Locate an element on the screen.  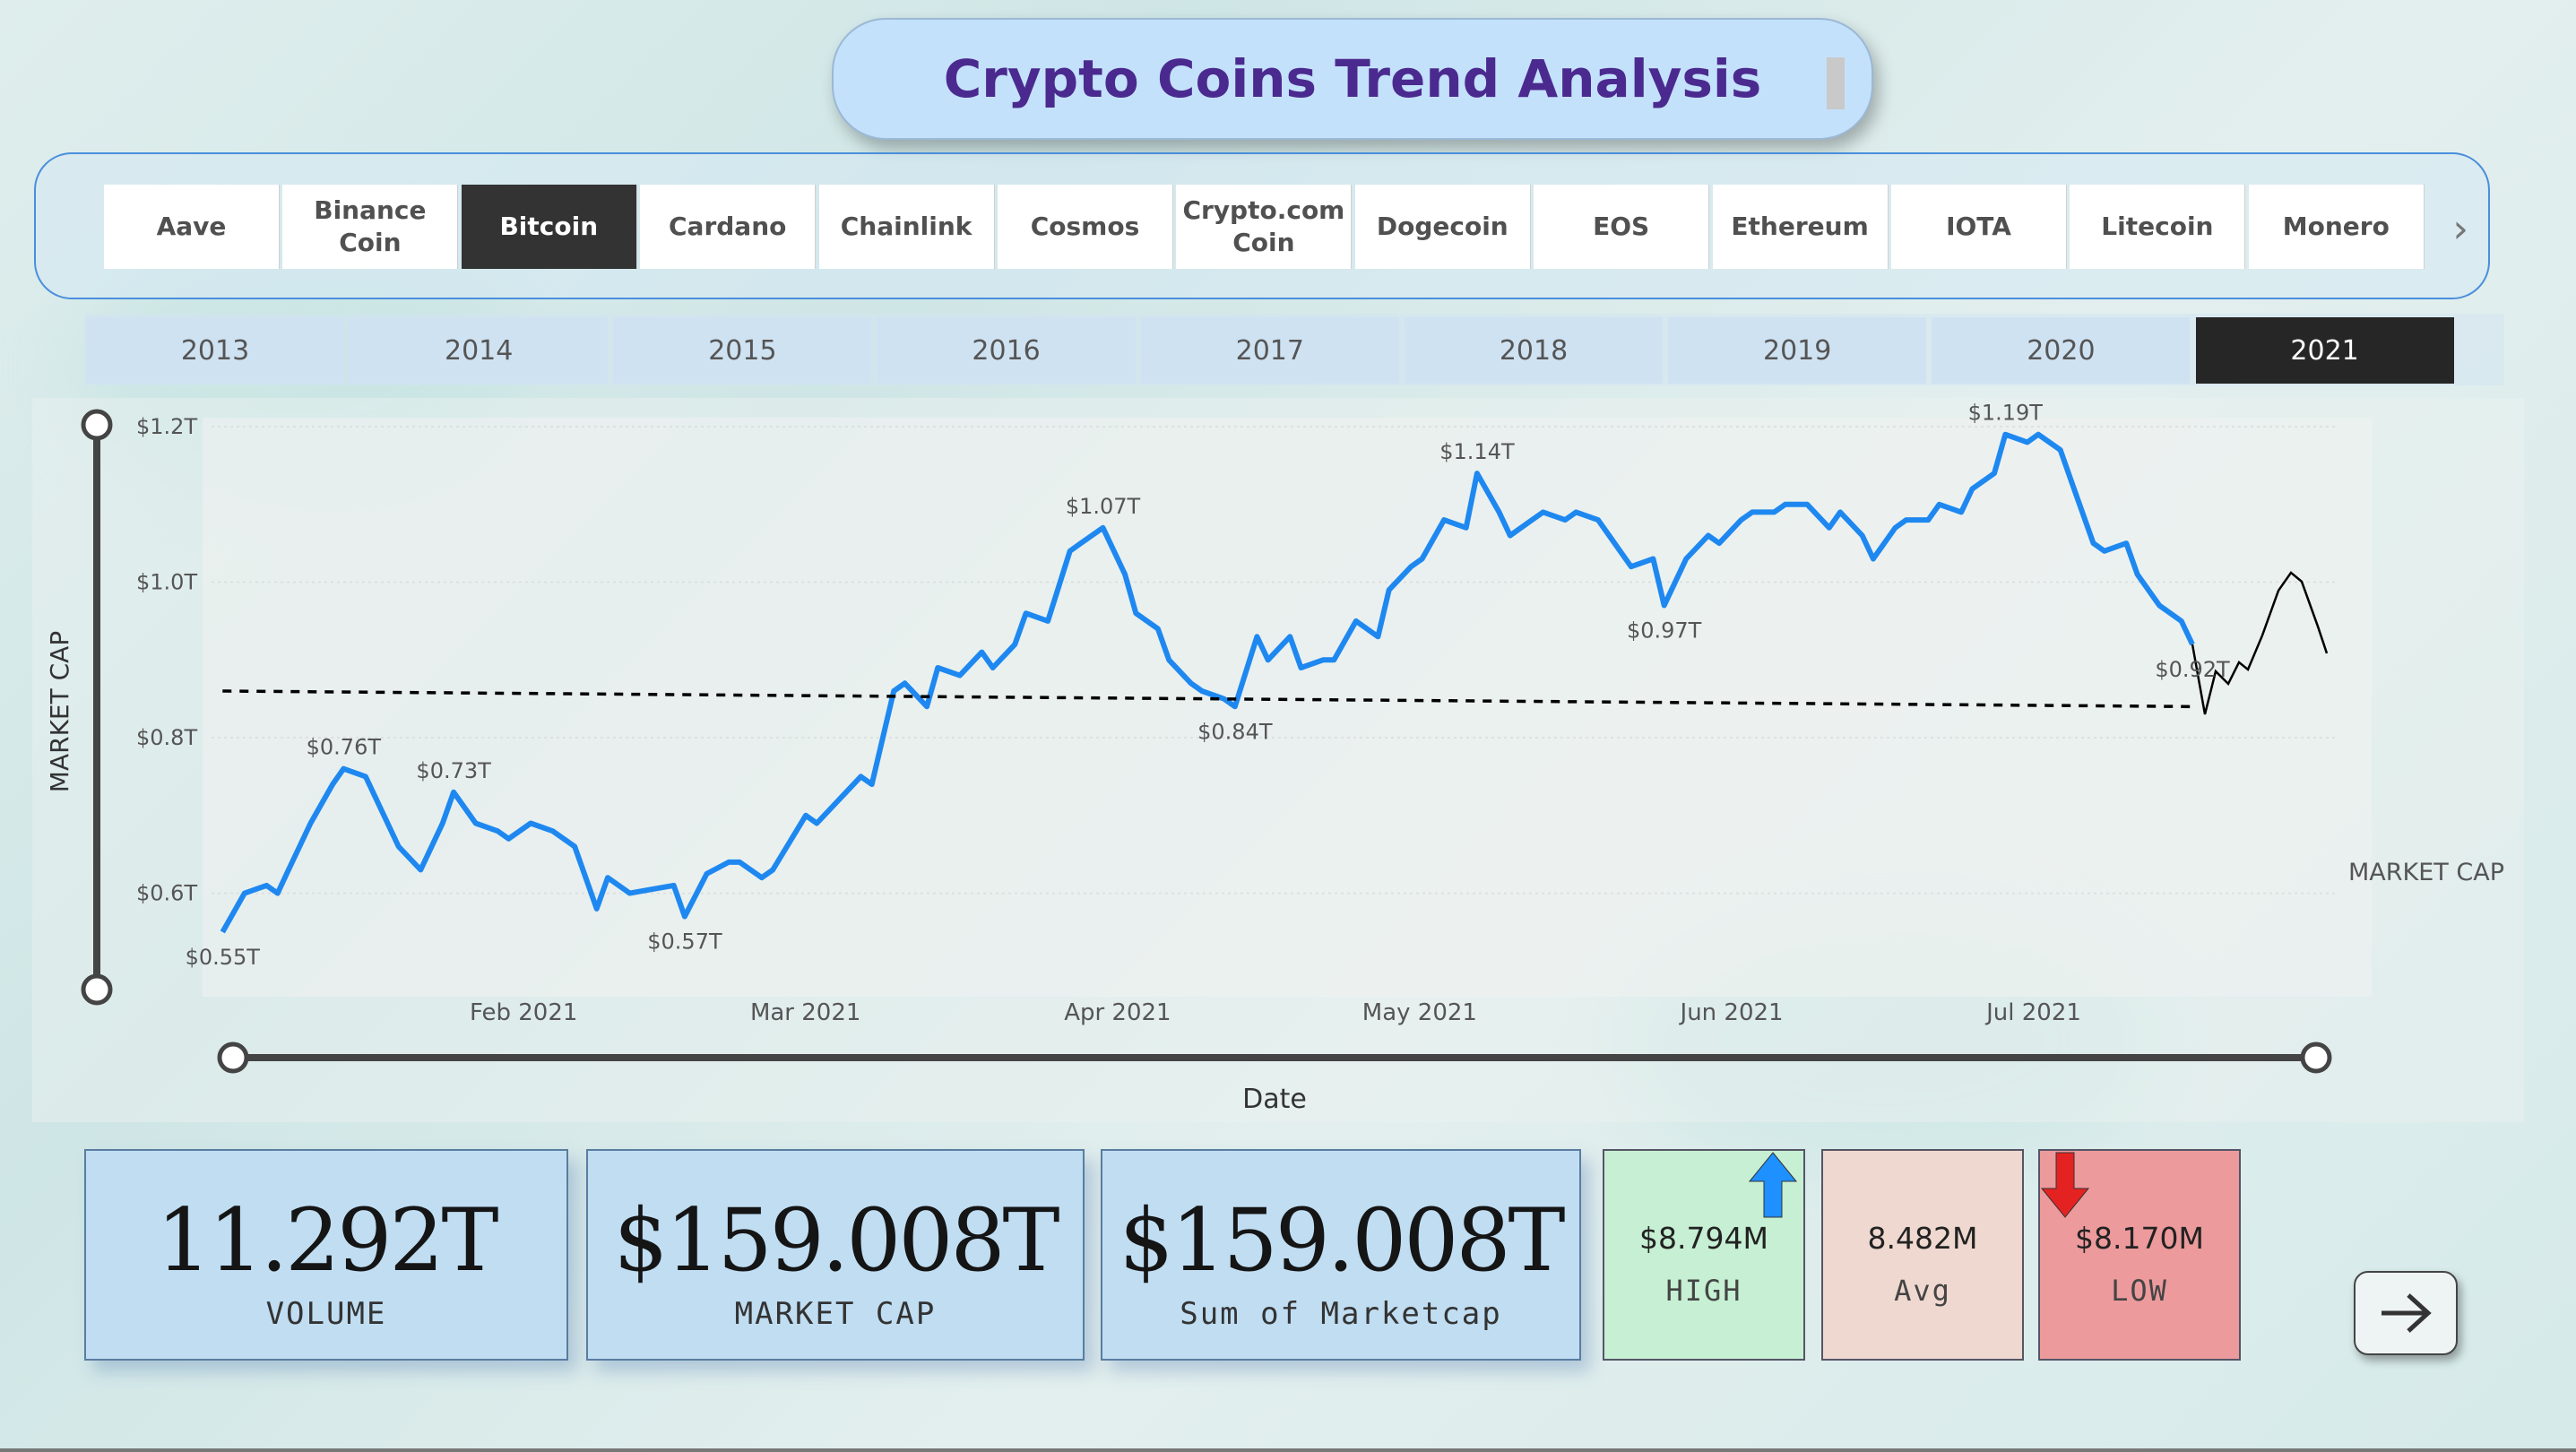
stat-label: LOW is located at coordinates (2139, 1291).